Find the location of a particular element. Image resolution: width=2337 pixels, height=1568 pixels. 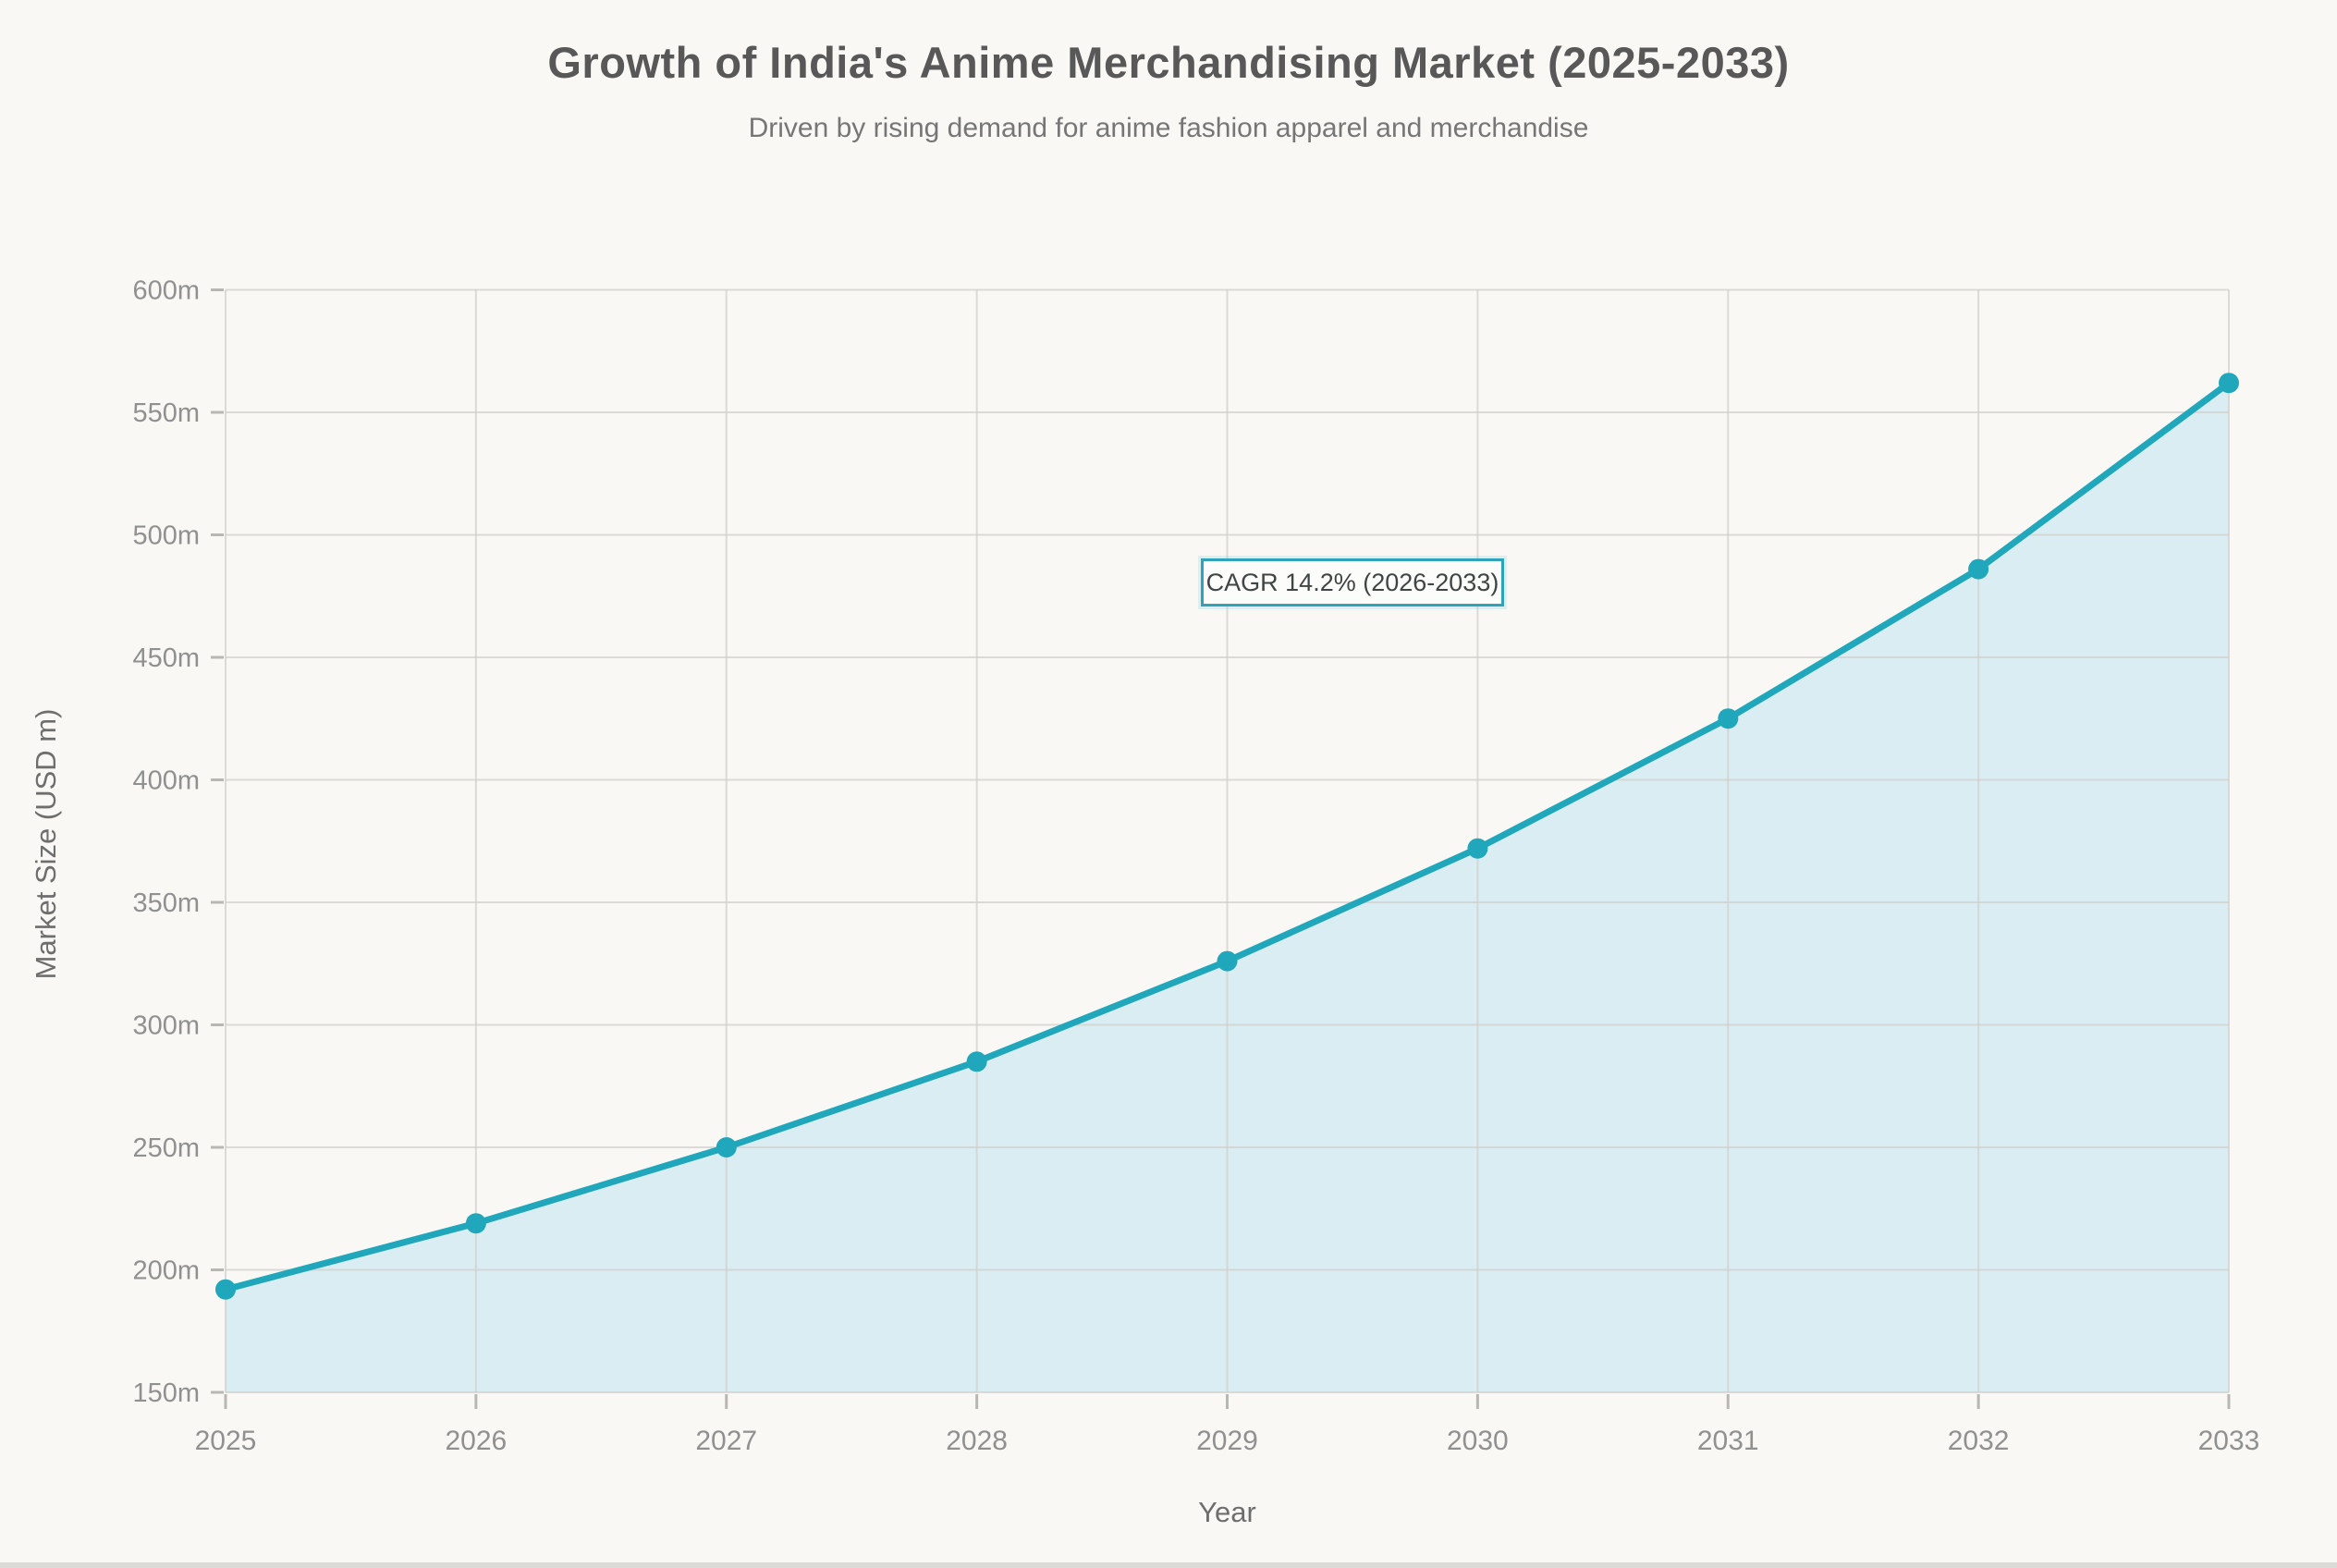

y-tick-label: 600m is located at coordinates (166, 291).